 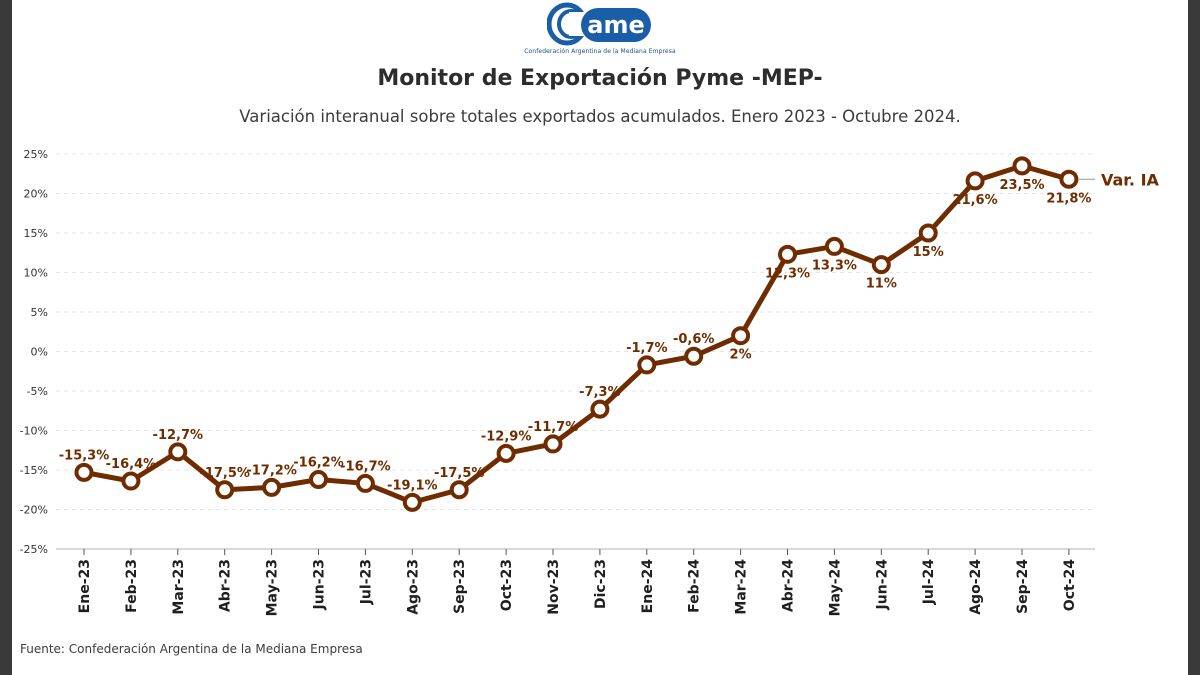 I want to click on data-label: 11%, so click(x=881, y=284).